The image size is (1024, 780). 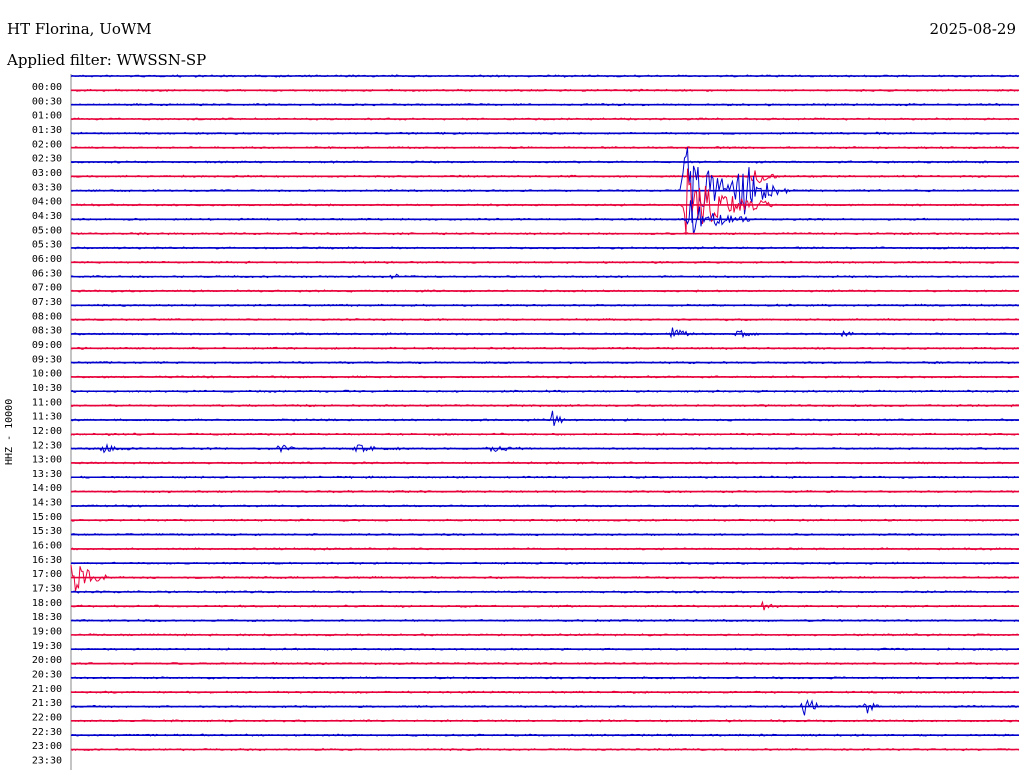 I want to click on time-tick-label: 16:00, so click(x=47, y=546).